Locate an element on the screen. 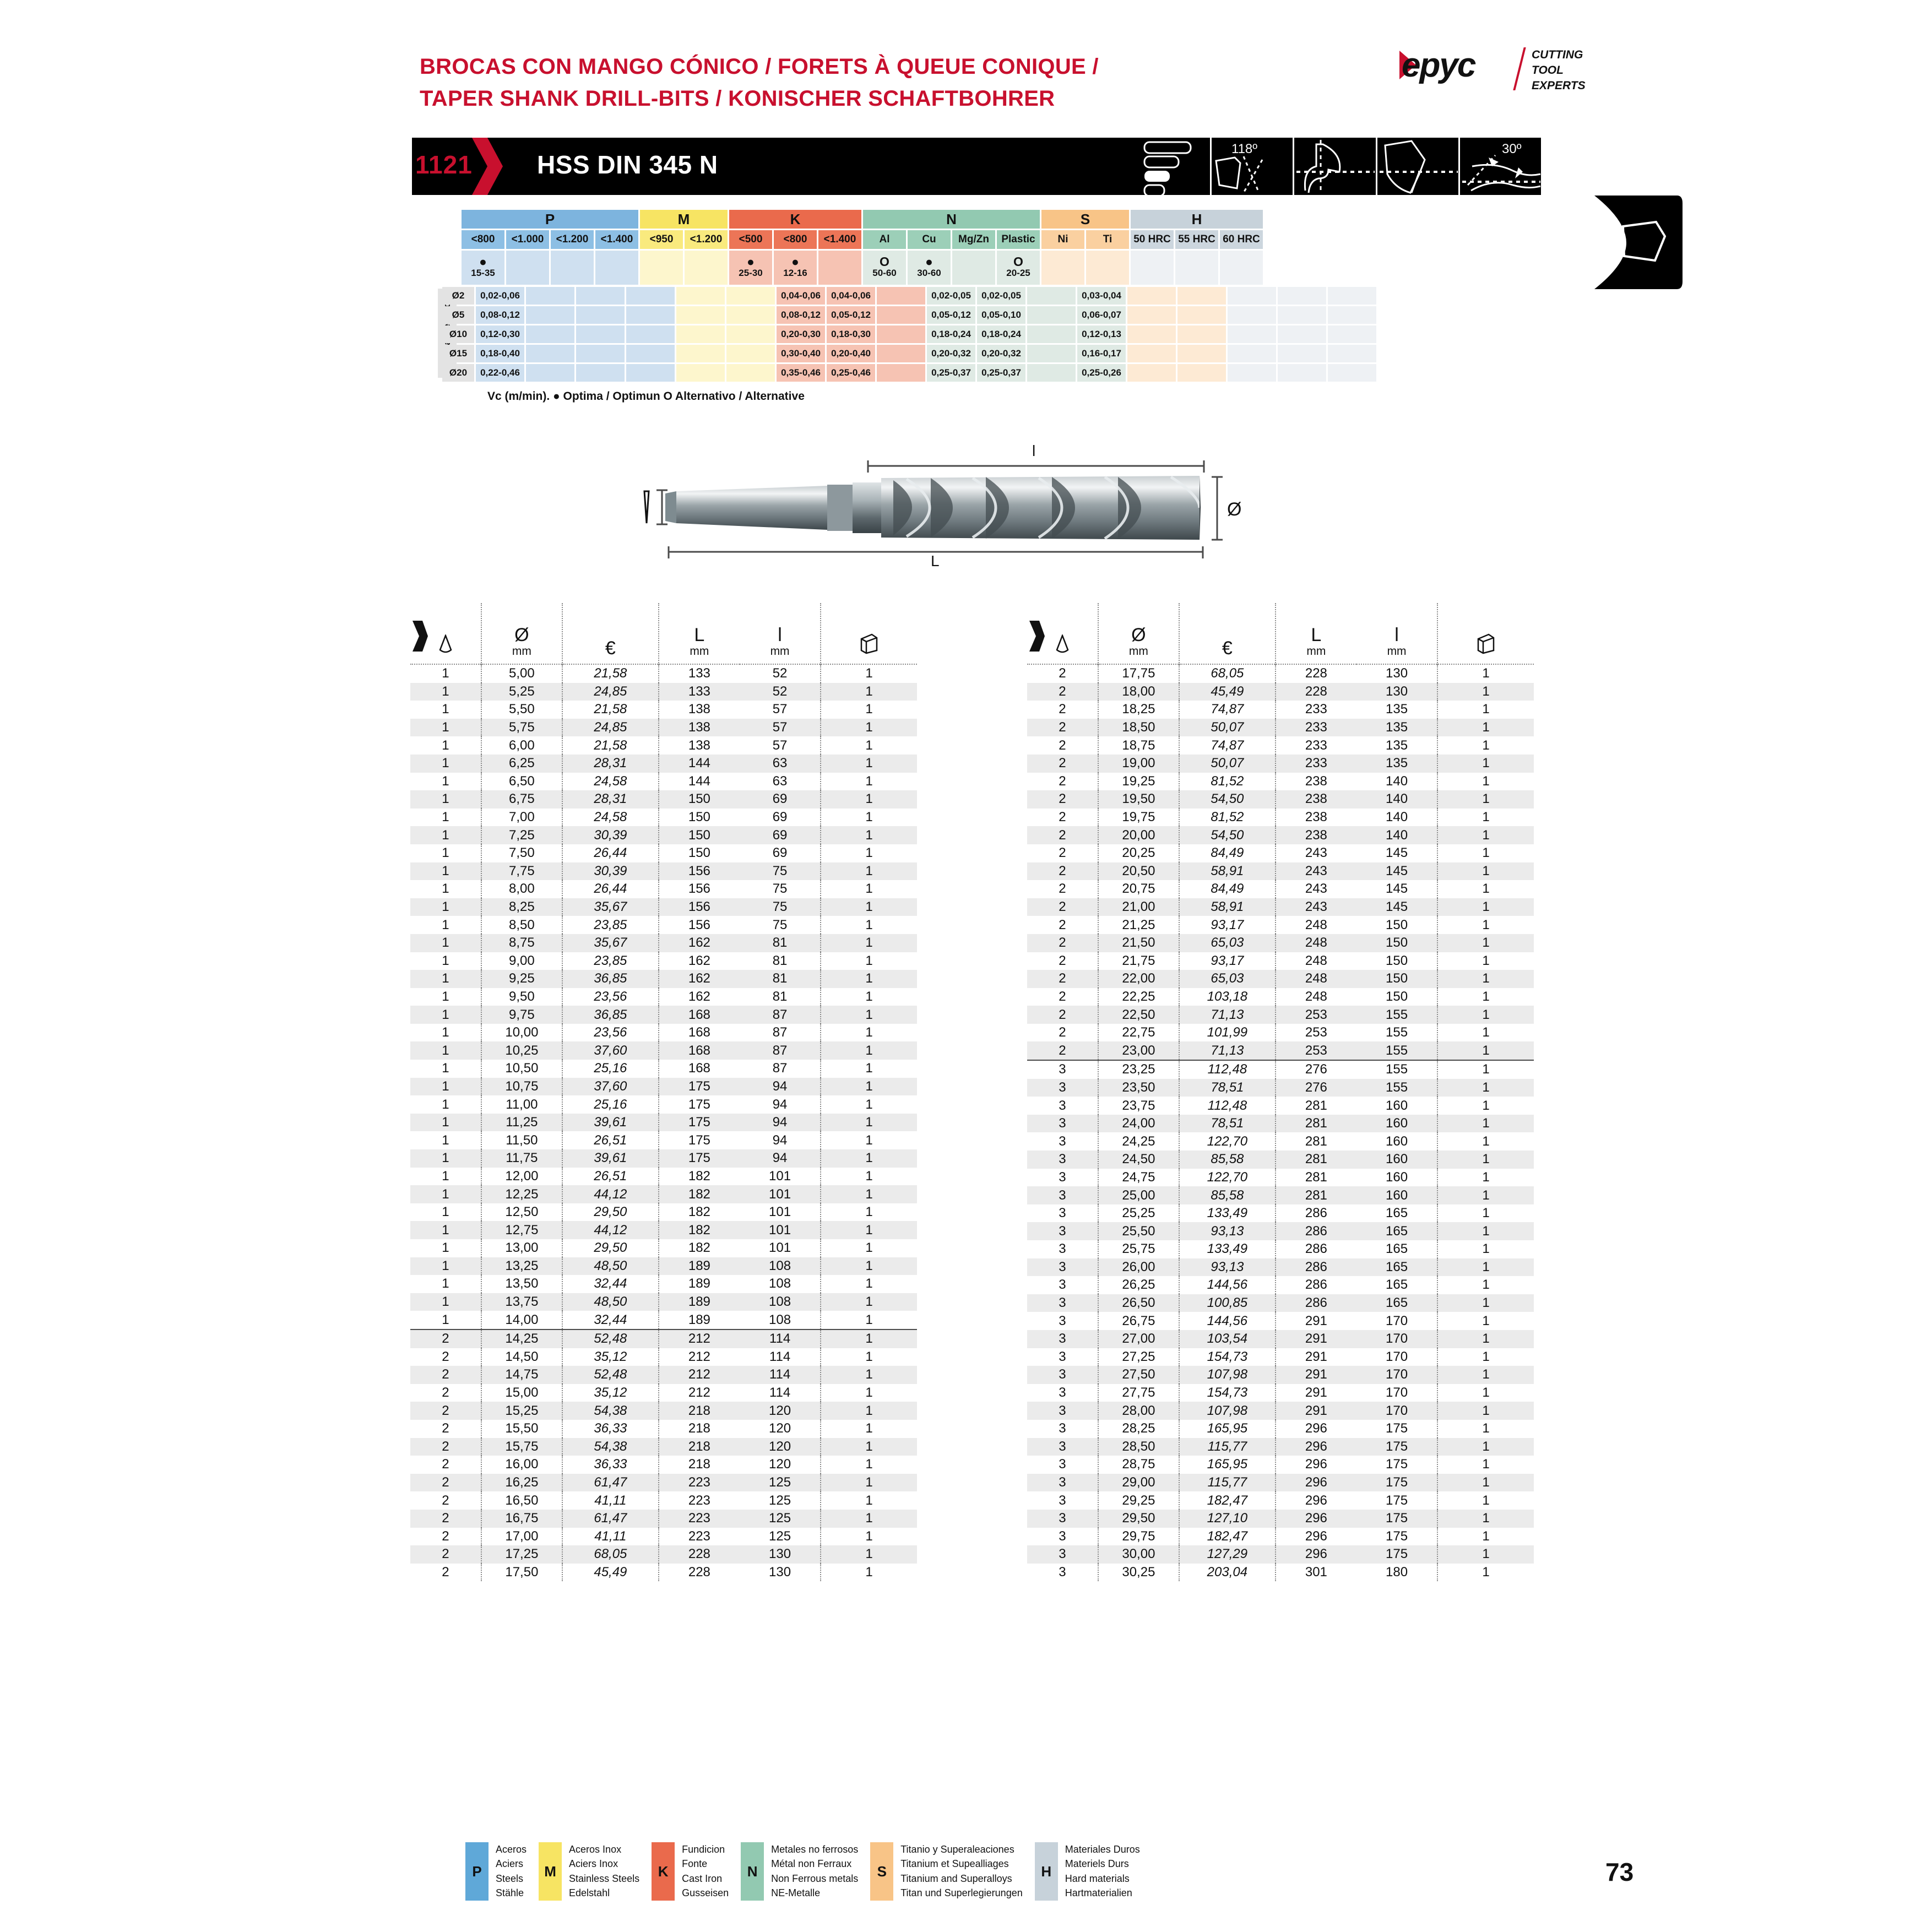 This screenshot has width=1932, height=1932. svg-text: l is located at coordinates (1033, 450).